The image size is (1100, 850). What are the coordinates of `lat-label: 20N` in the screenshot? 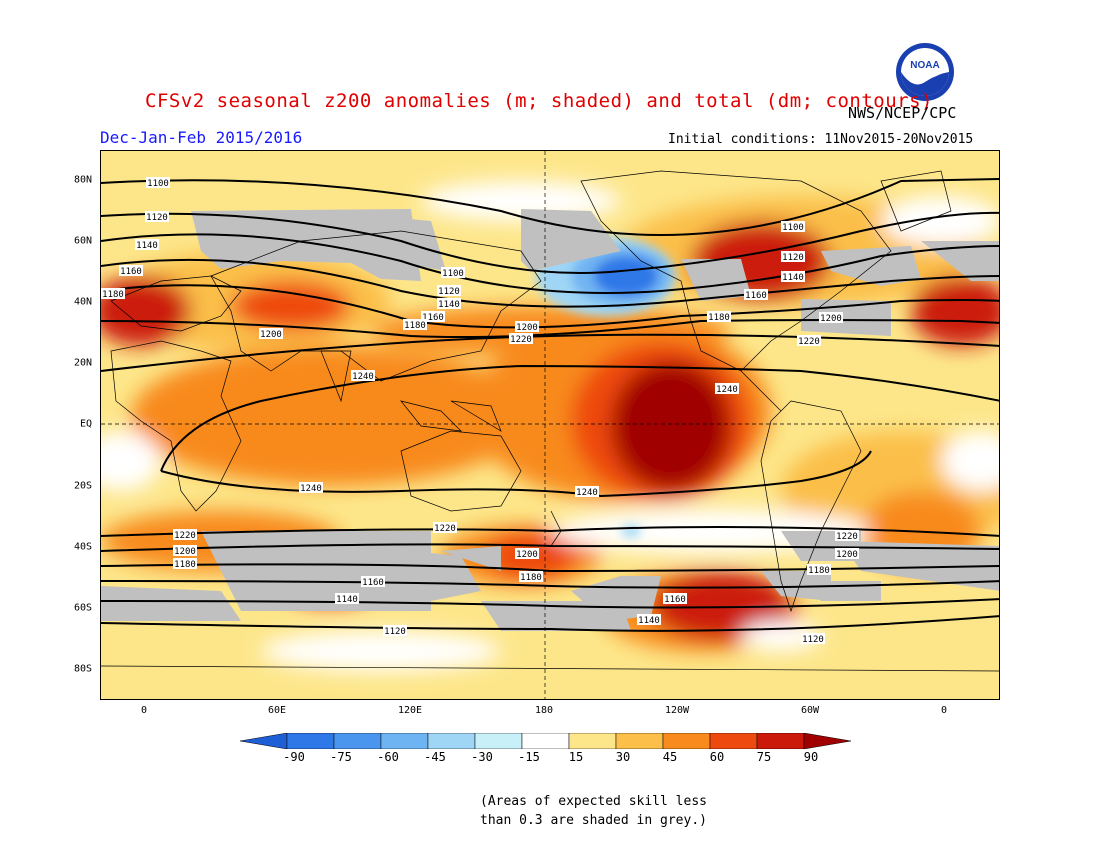 It's located at (82, 363).